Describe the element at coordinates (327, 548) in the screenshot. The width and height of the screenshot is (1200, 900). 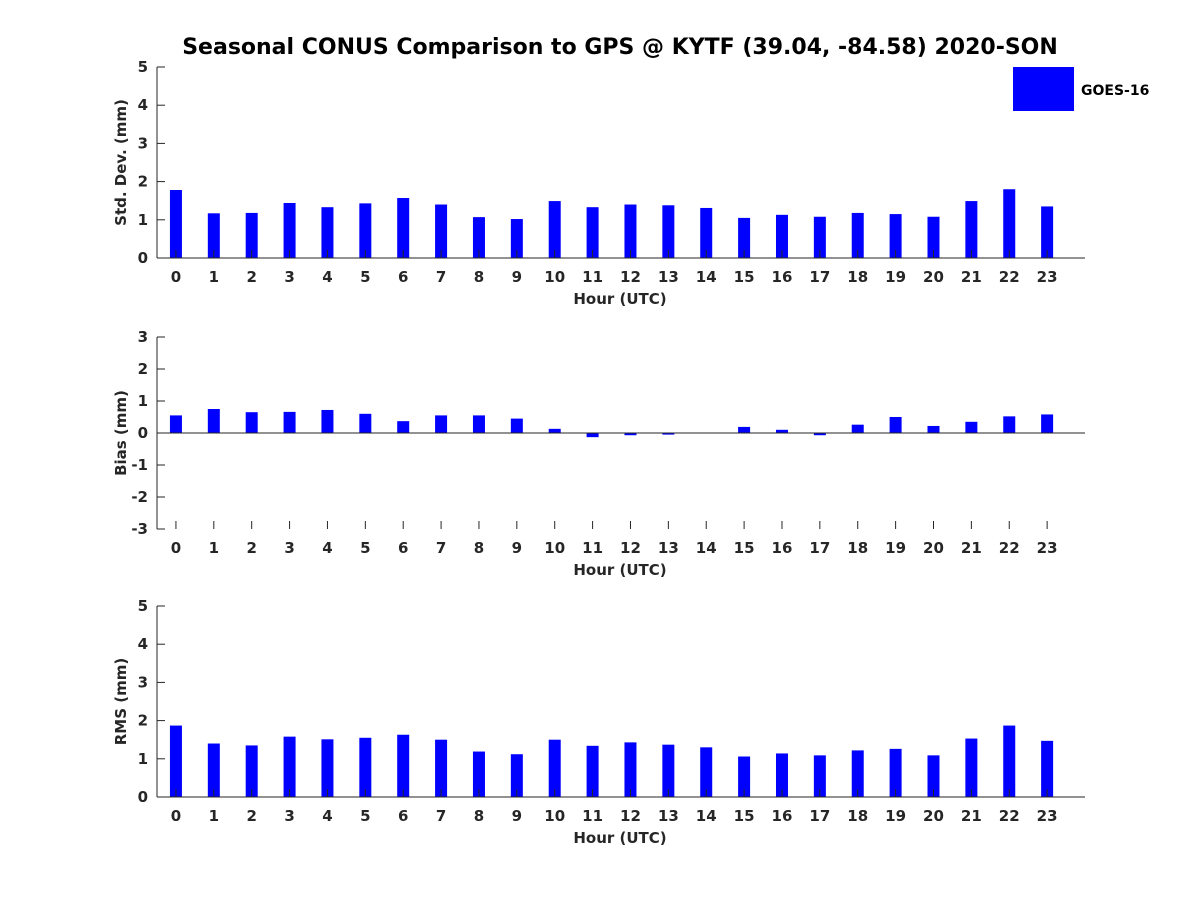
I see `x-tick-label: 4` at that location.